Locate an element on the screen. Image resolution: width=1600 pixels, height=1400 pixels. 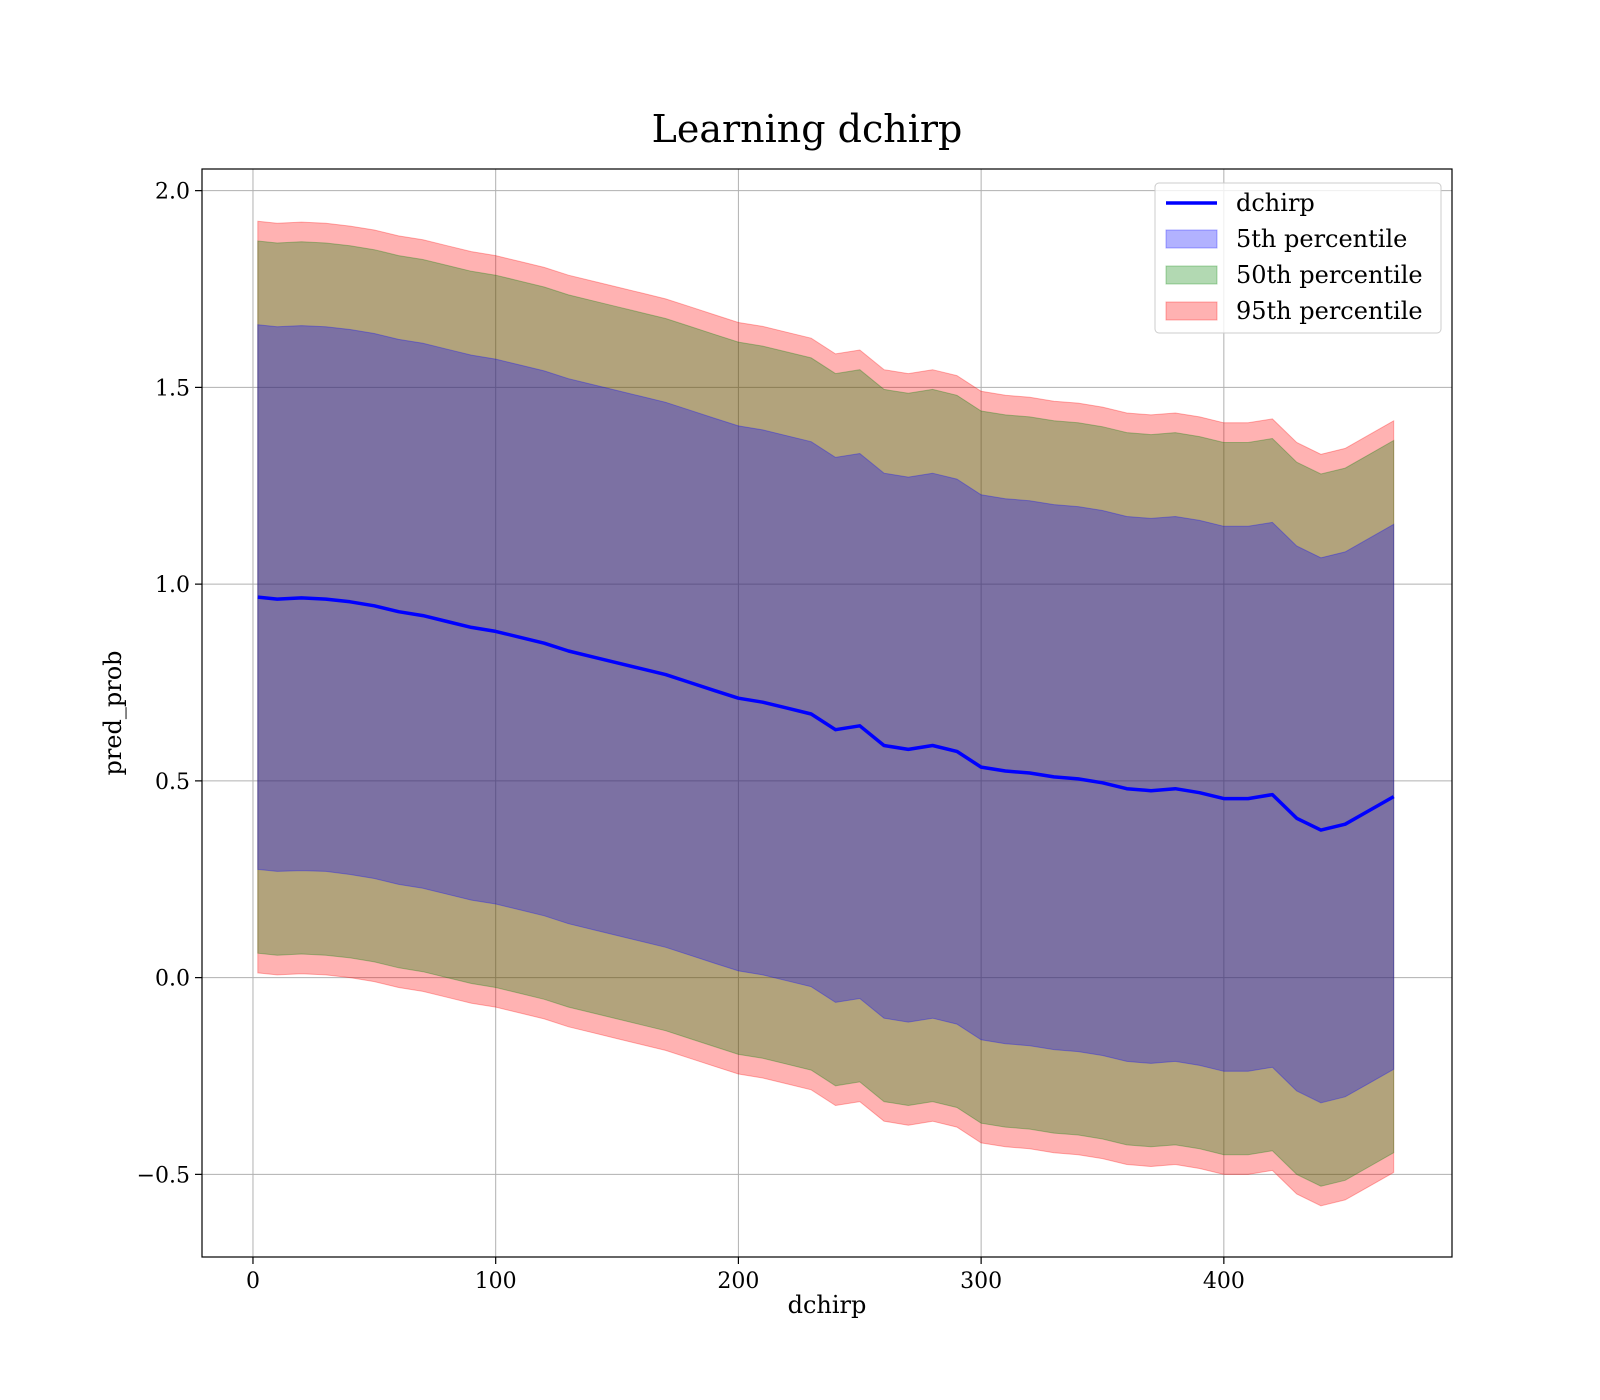
y-axis-label: pred_prob is located at coordinates (113, 712).